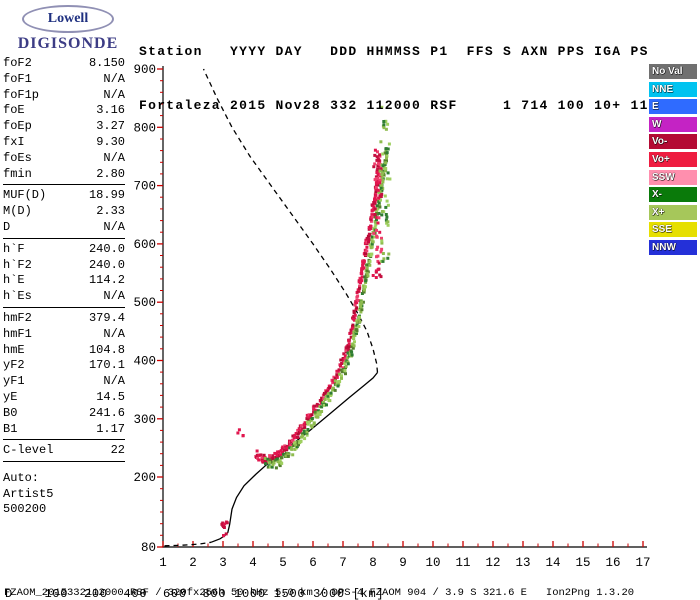  I want to click on param-value: 104.8, so click(106, 349).